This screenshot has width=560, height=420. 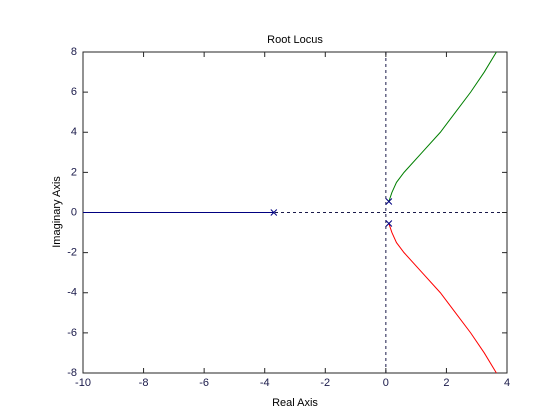 I want to click on y-tick-label: -2, so click(x=72, y=253).